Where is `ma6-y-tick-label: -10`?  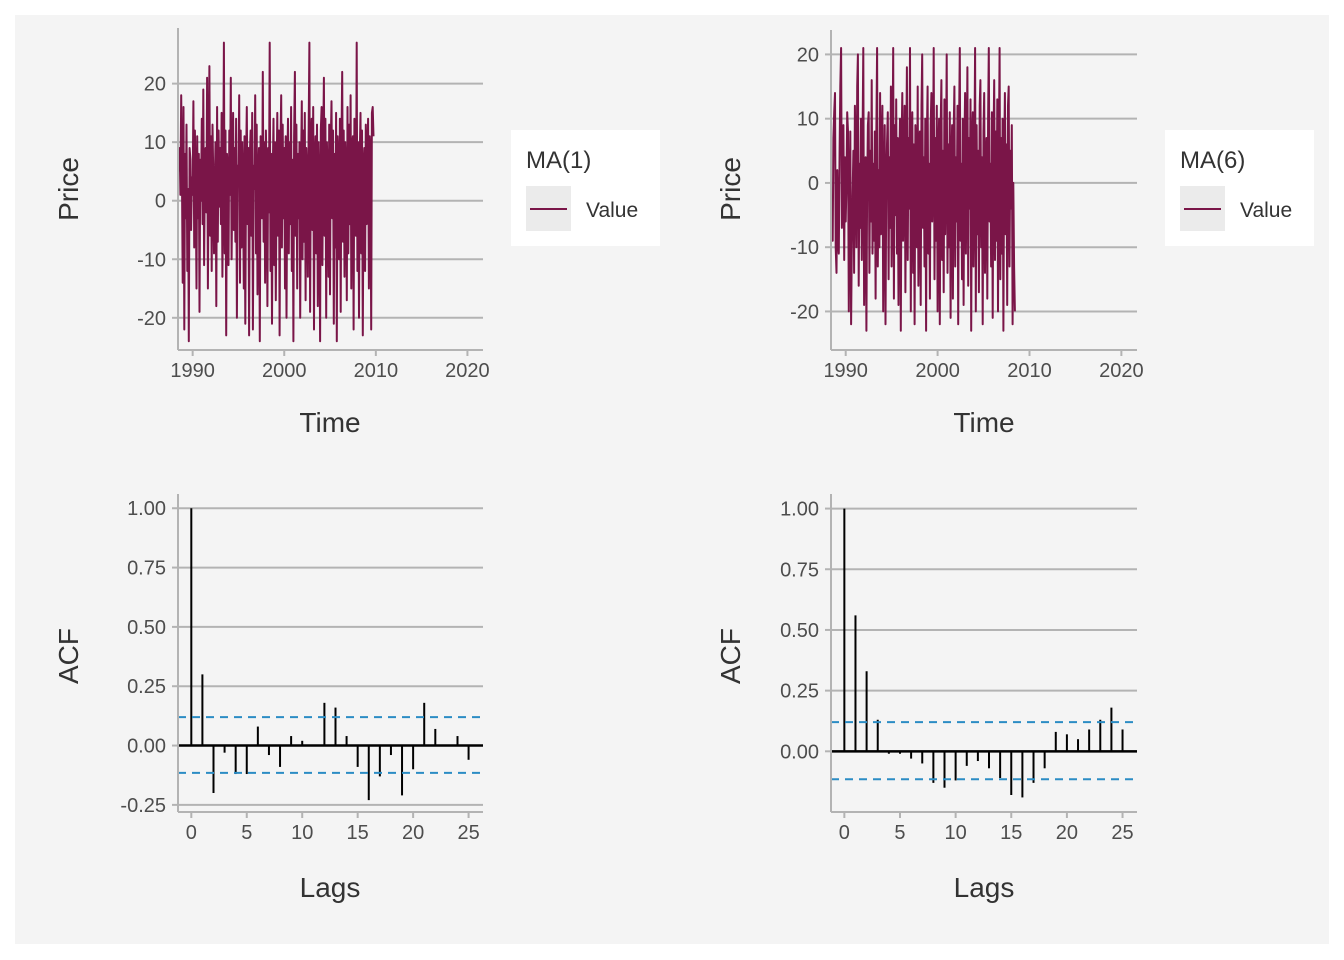 ma6-y-tick-label: -10 is located at coordinates (804, 248).